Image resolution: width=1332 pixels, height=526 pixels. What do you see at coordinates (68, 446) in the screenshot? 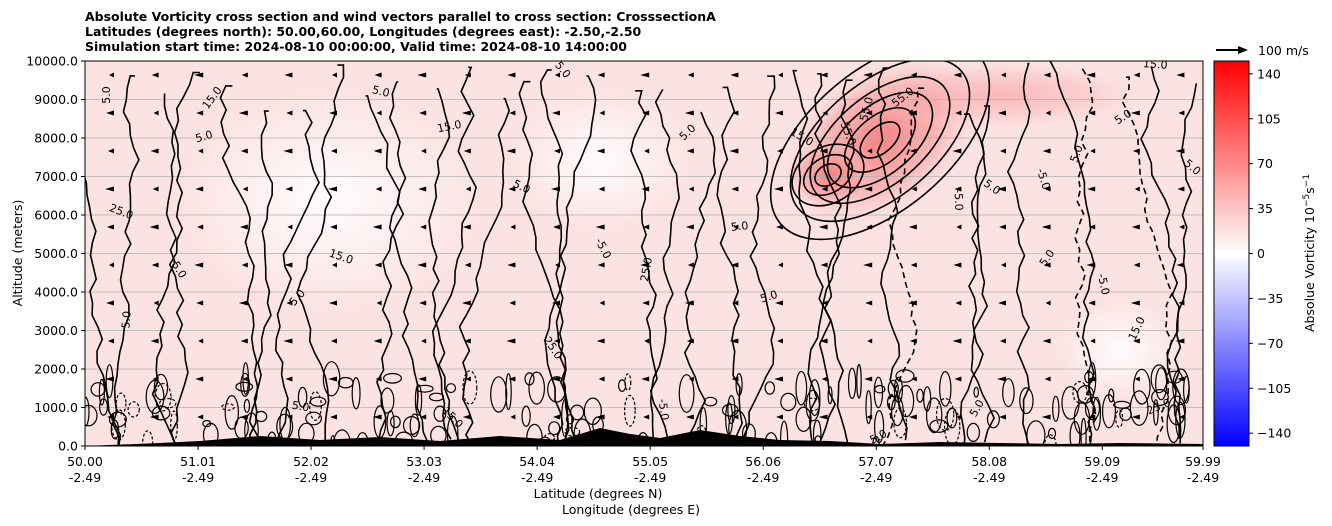
I see `y-tick-label: 0.0` at bounding box center [68, 446].